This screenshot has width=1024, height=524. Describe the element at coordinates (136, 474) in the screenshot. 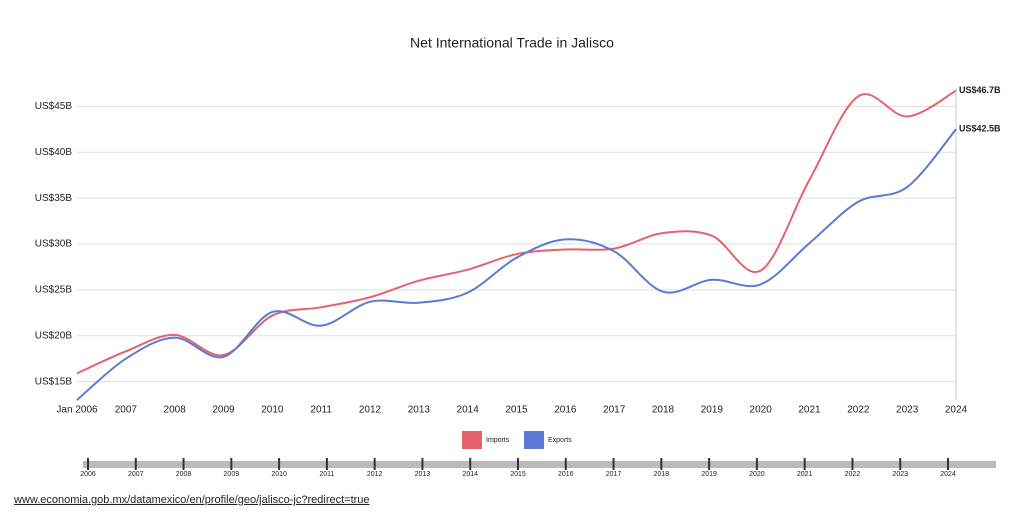

I see `timeline-label: 2007` at that location.